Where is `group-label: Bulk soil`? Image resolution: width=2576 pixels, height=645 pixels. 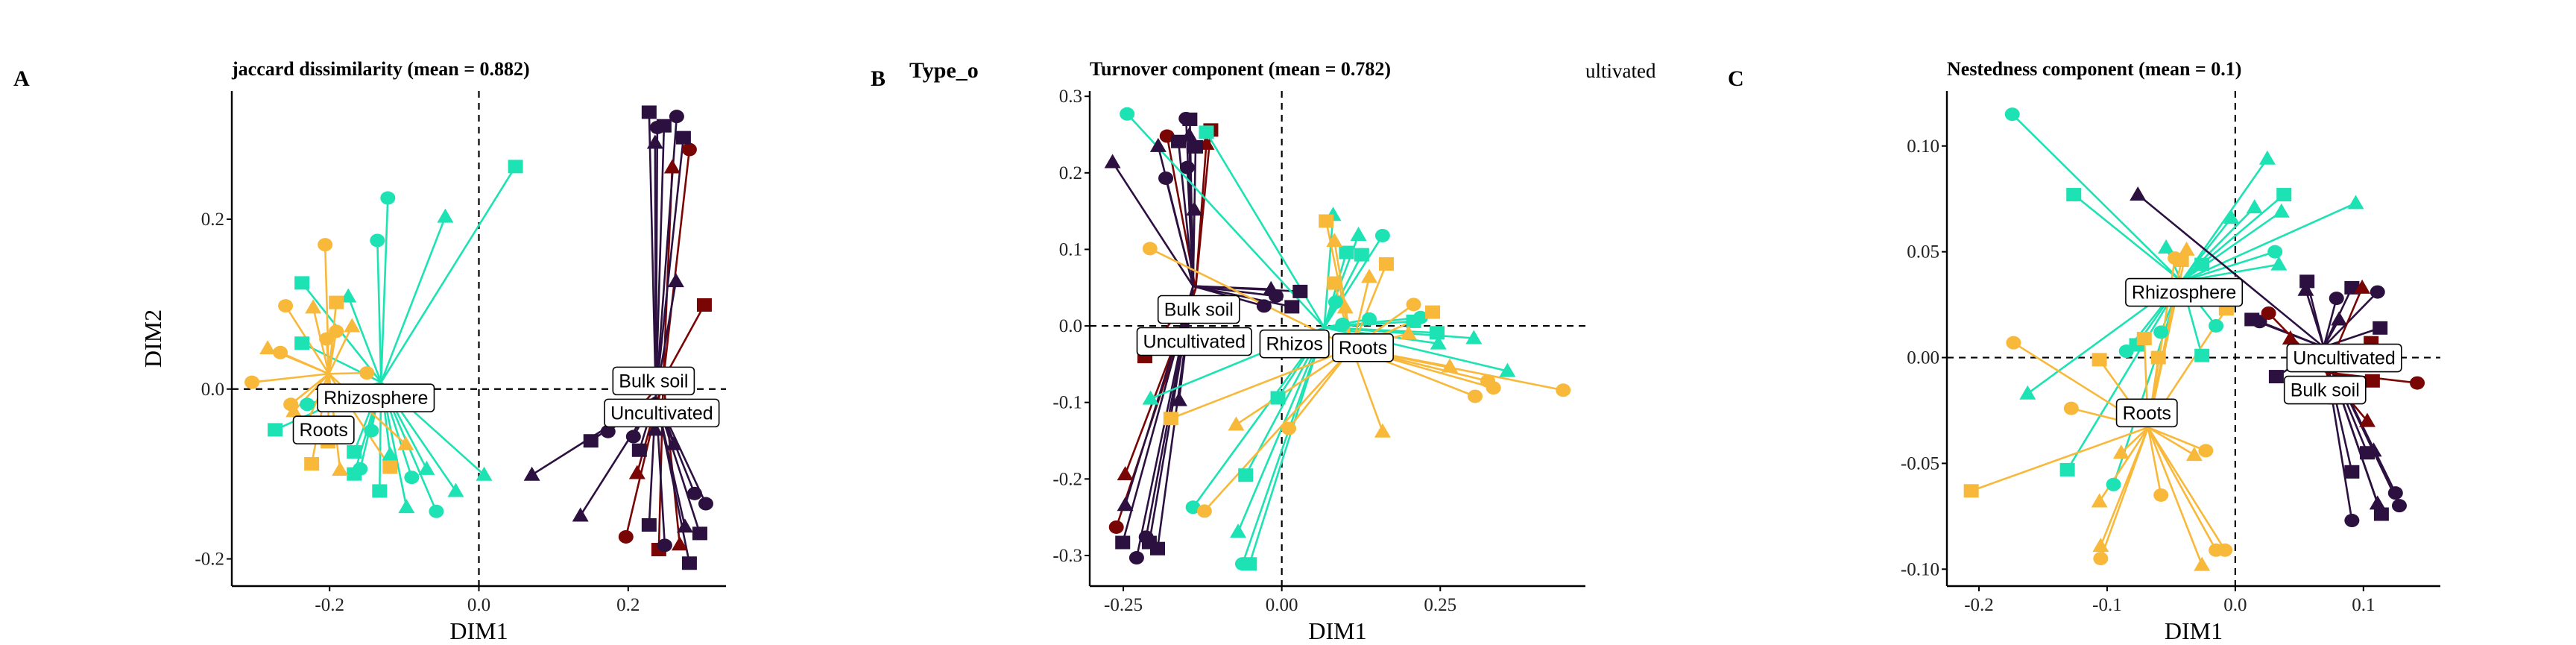 group-label: Bulk soil is located at coordinates (653, 381).